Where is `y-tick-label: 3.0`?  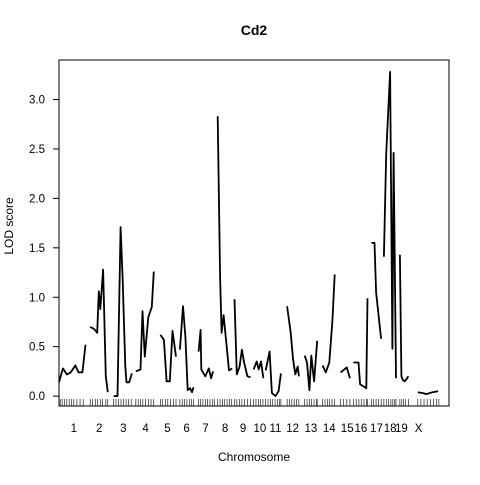 y-tick-label: 3.0 is located at coordinates (37, 101).